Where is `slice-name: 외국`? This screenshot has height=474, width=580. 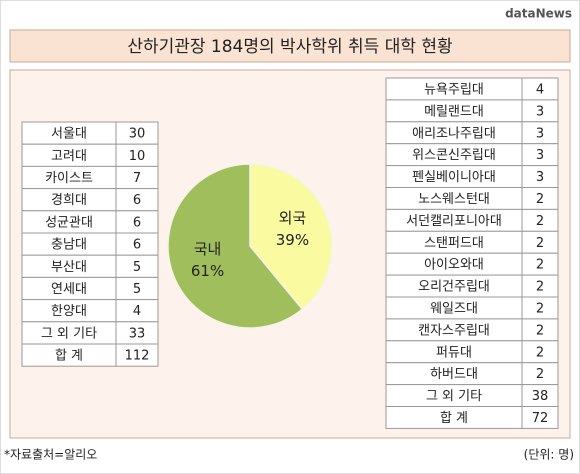
slice-name: 외국 is located at coordinates (293, 218).